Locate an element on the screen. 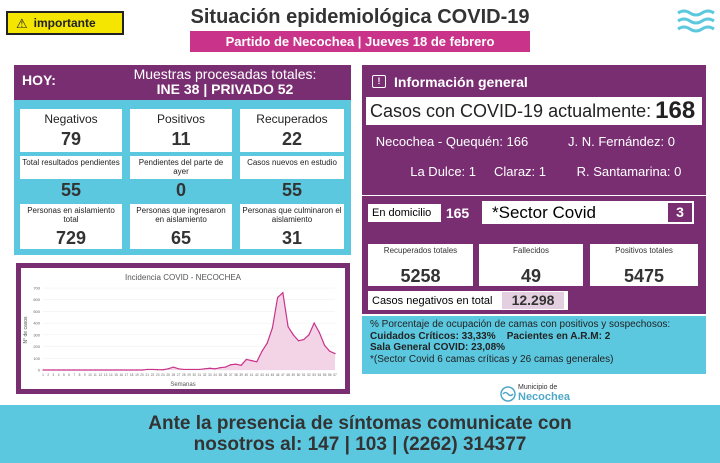  stat-value: 22 is located at coordinates (292, 139).